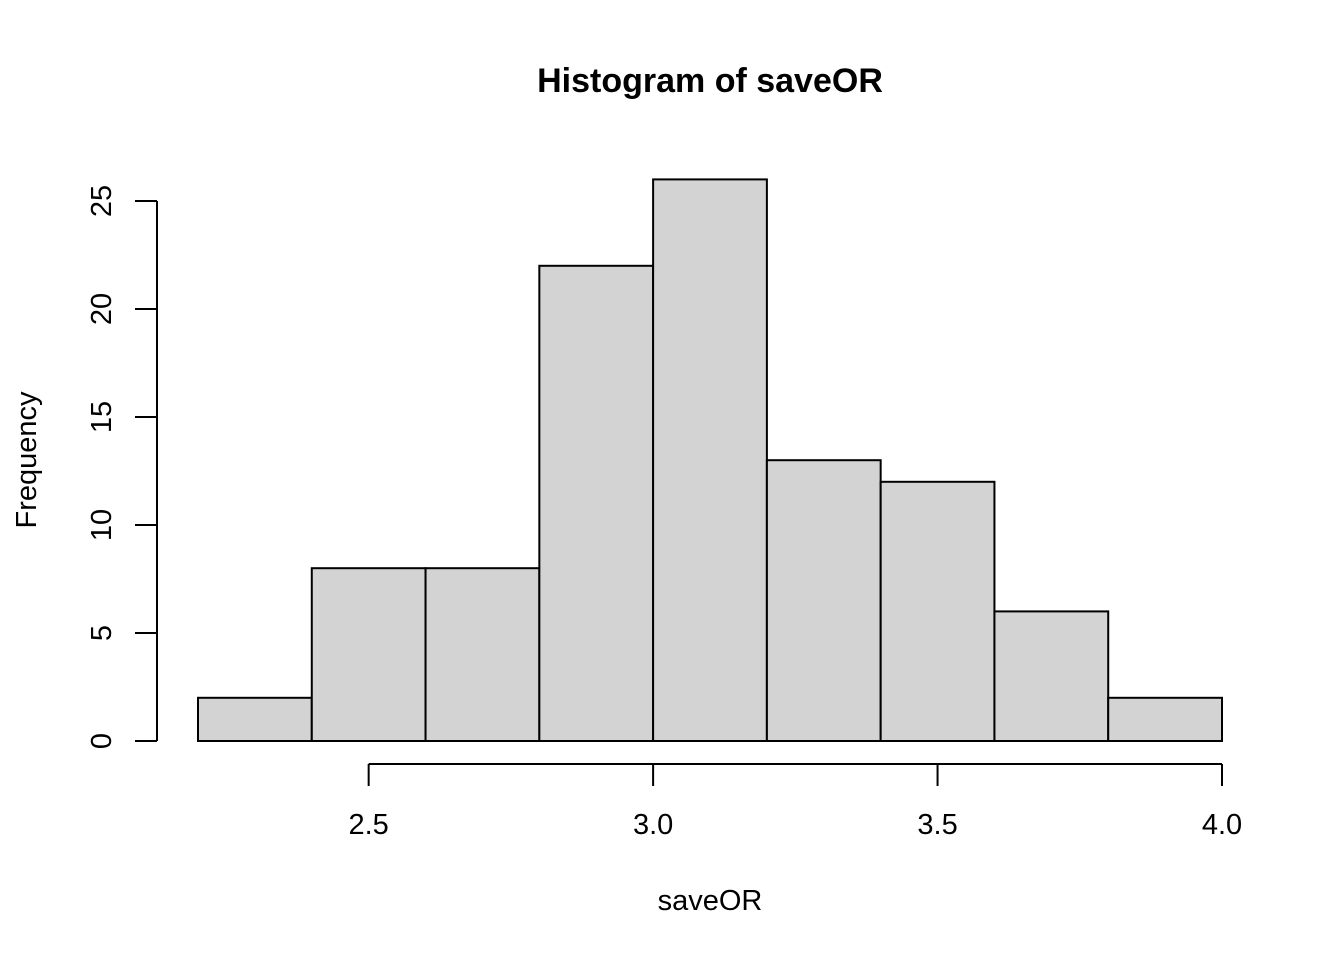 This screenshot has width=1344, height=960. I want to click on x-tick-label: 2.5, so click(369, 825).